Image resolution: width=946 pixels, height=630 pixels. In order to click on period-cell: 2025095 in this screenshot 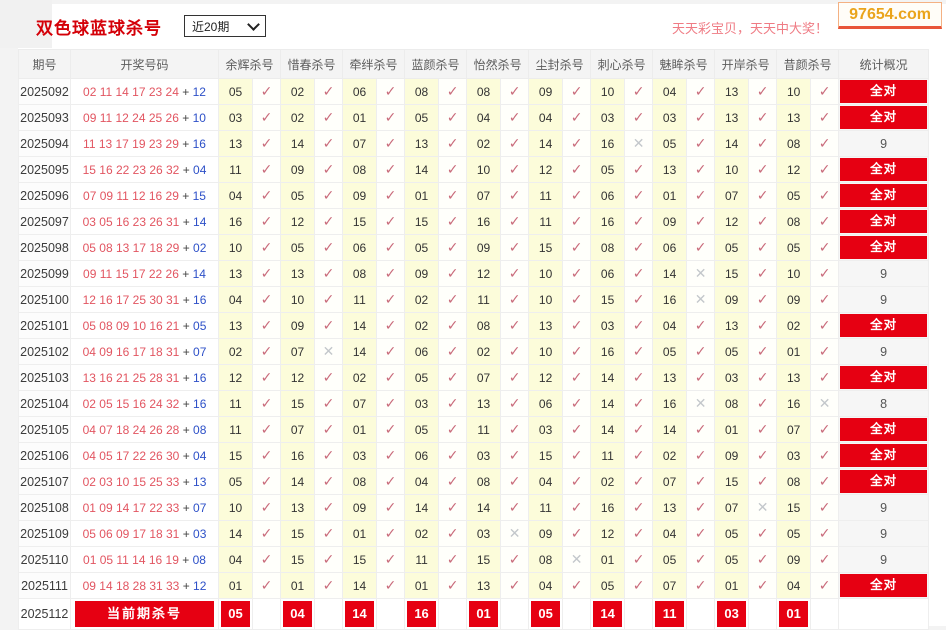, I will do `click(44, 169)`.